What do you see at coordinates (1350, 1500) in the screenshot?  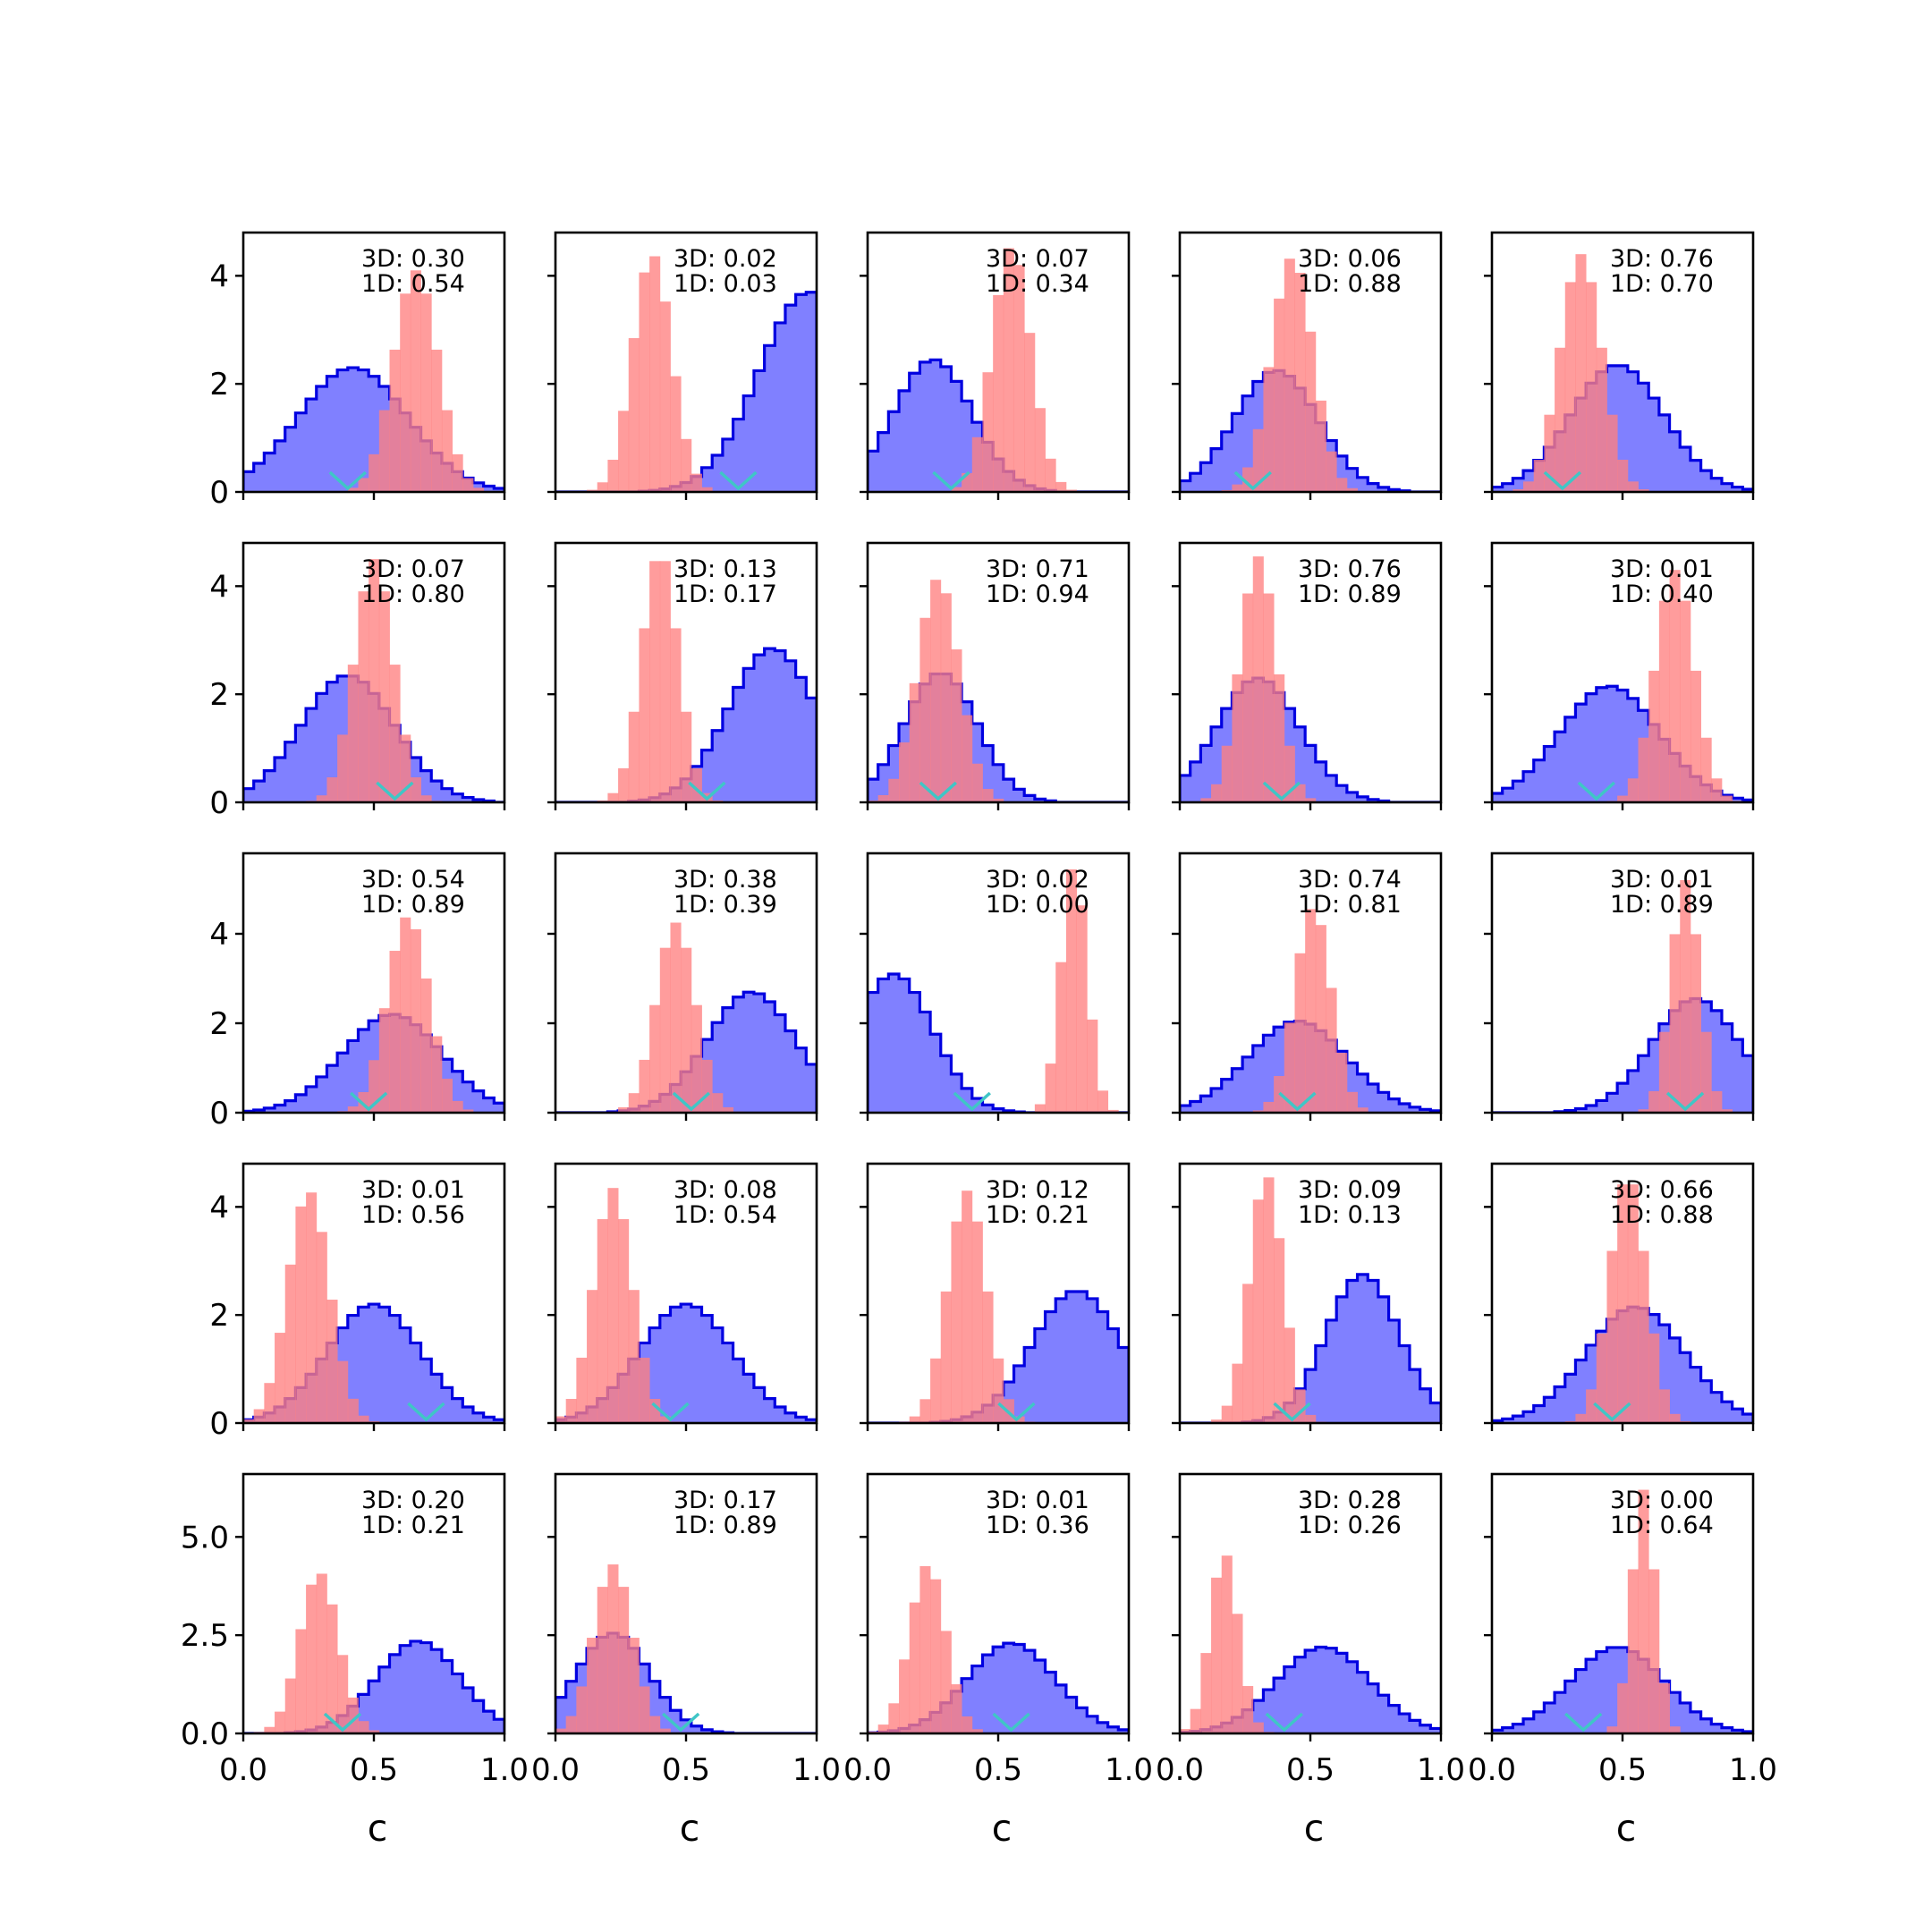 I see `annotation-3d: 3D: 0.28` at bounding box center [1350, 1500].